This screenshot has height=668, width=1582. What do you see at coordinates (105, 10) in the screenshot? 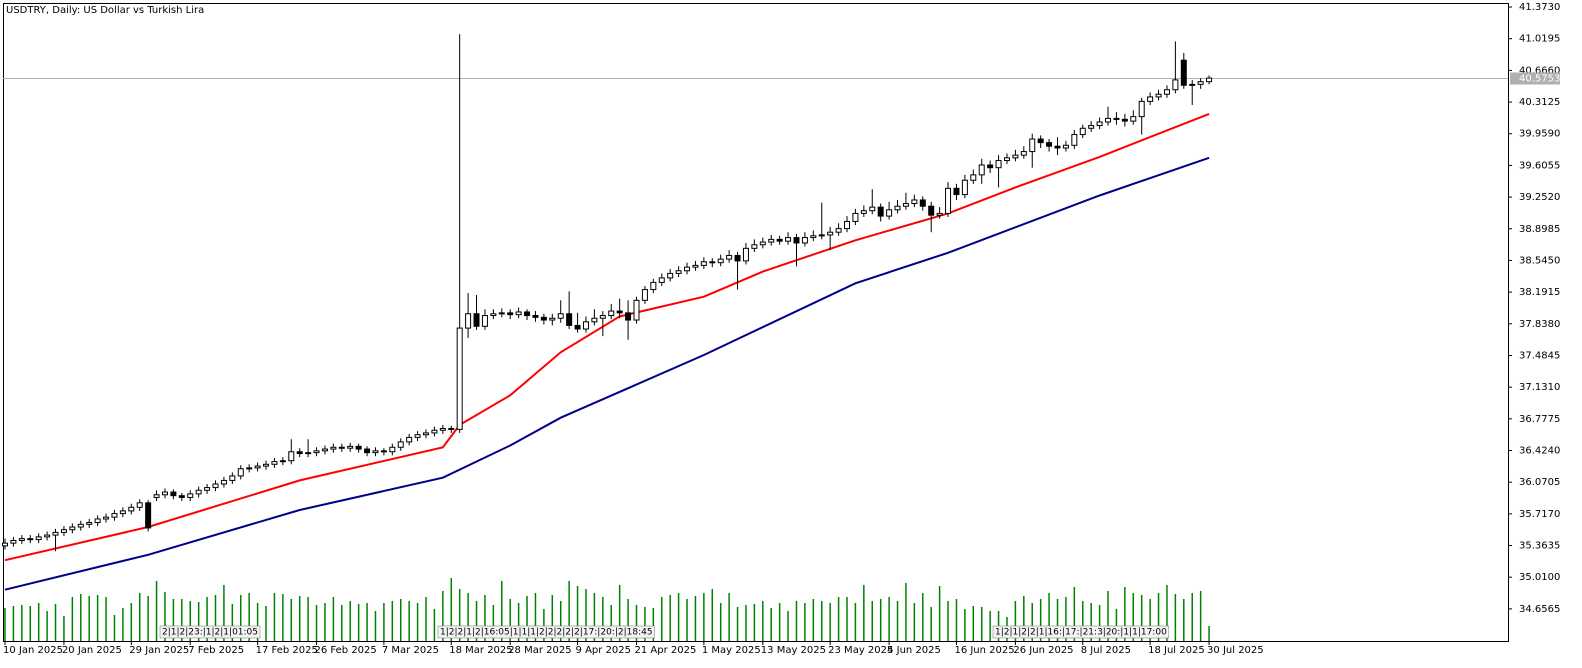
I see `chart-title: USDTRY, Daily: US Dollar vs Turkish Lira` at bounding box center [105, 10].